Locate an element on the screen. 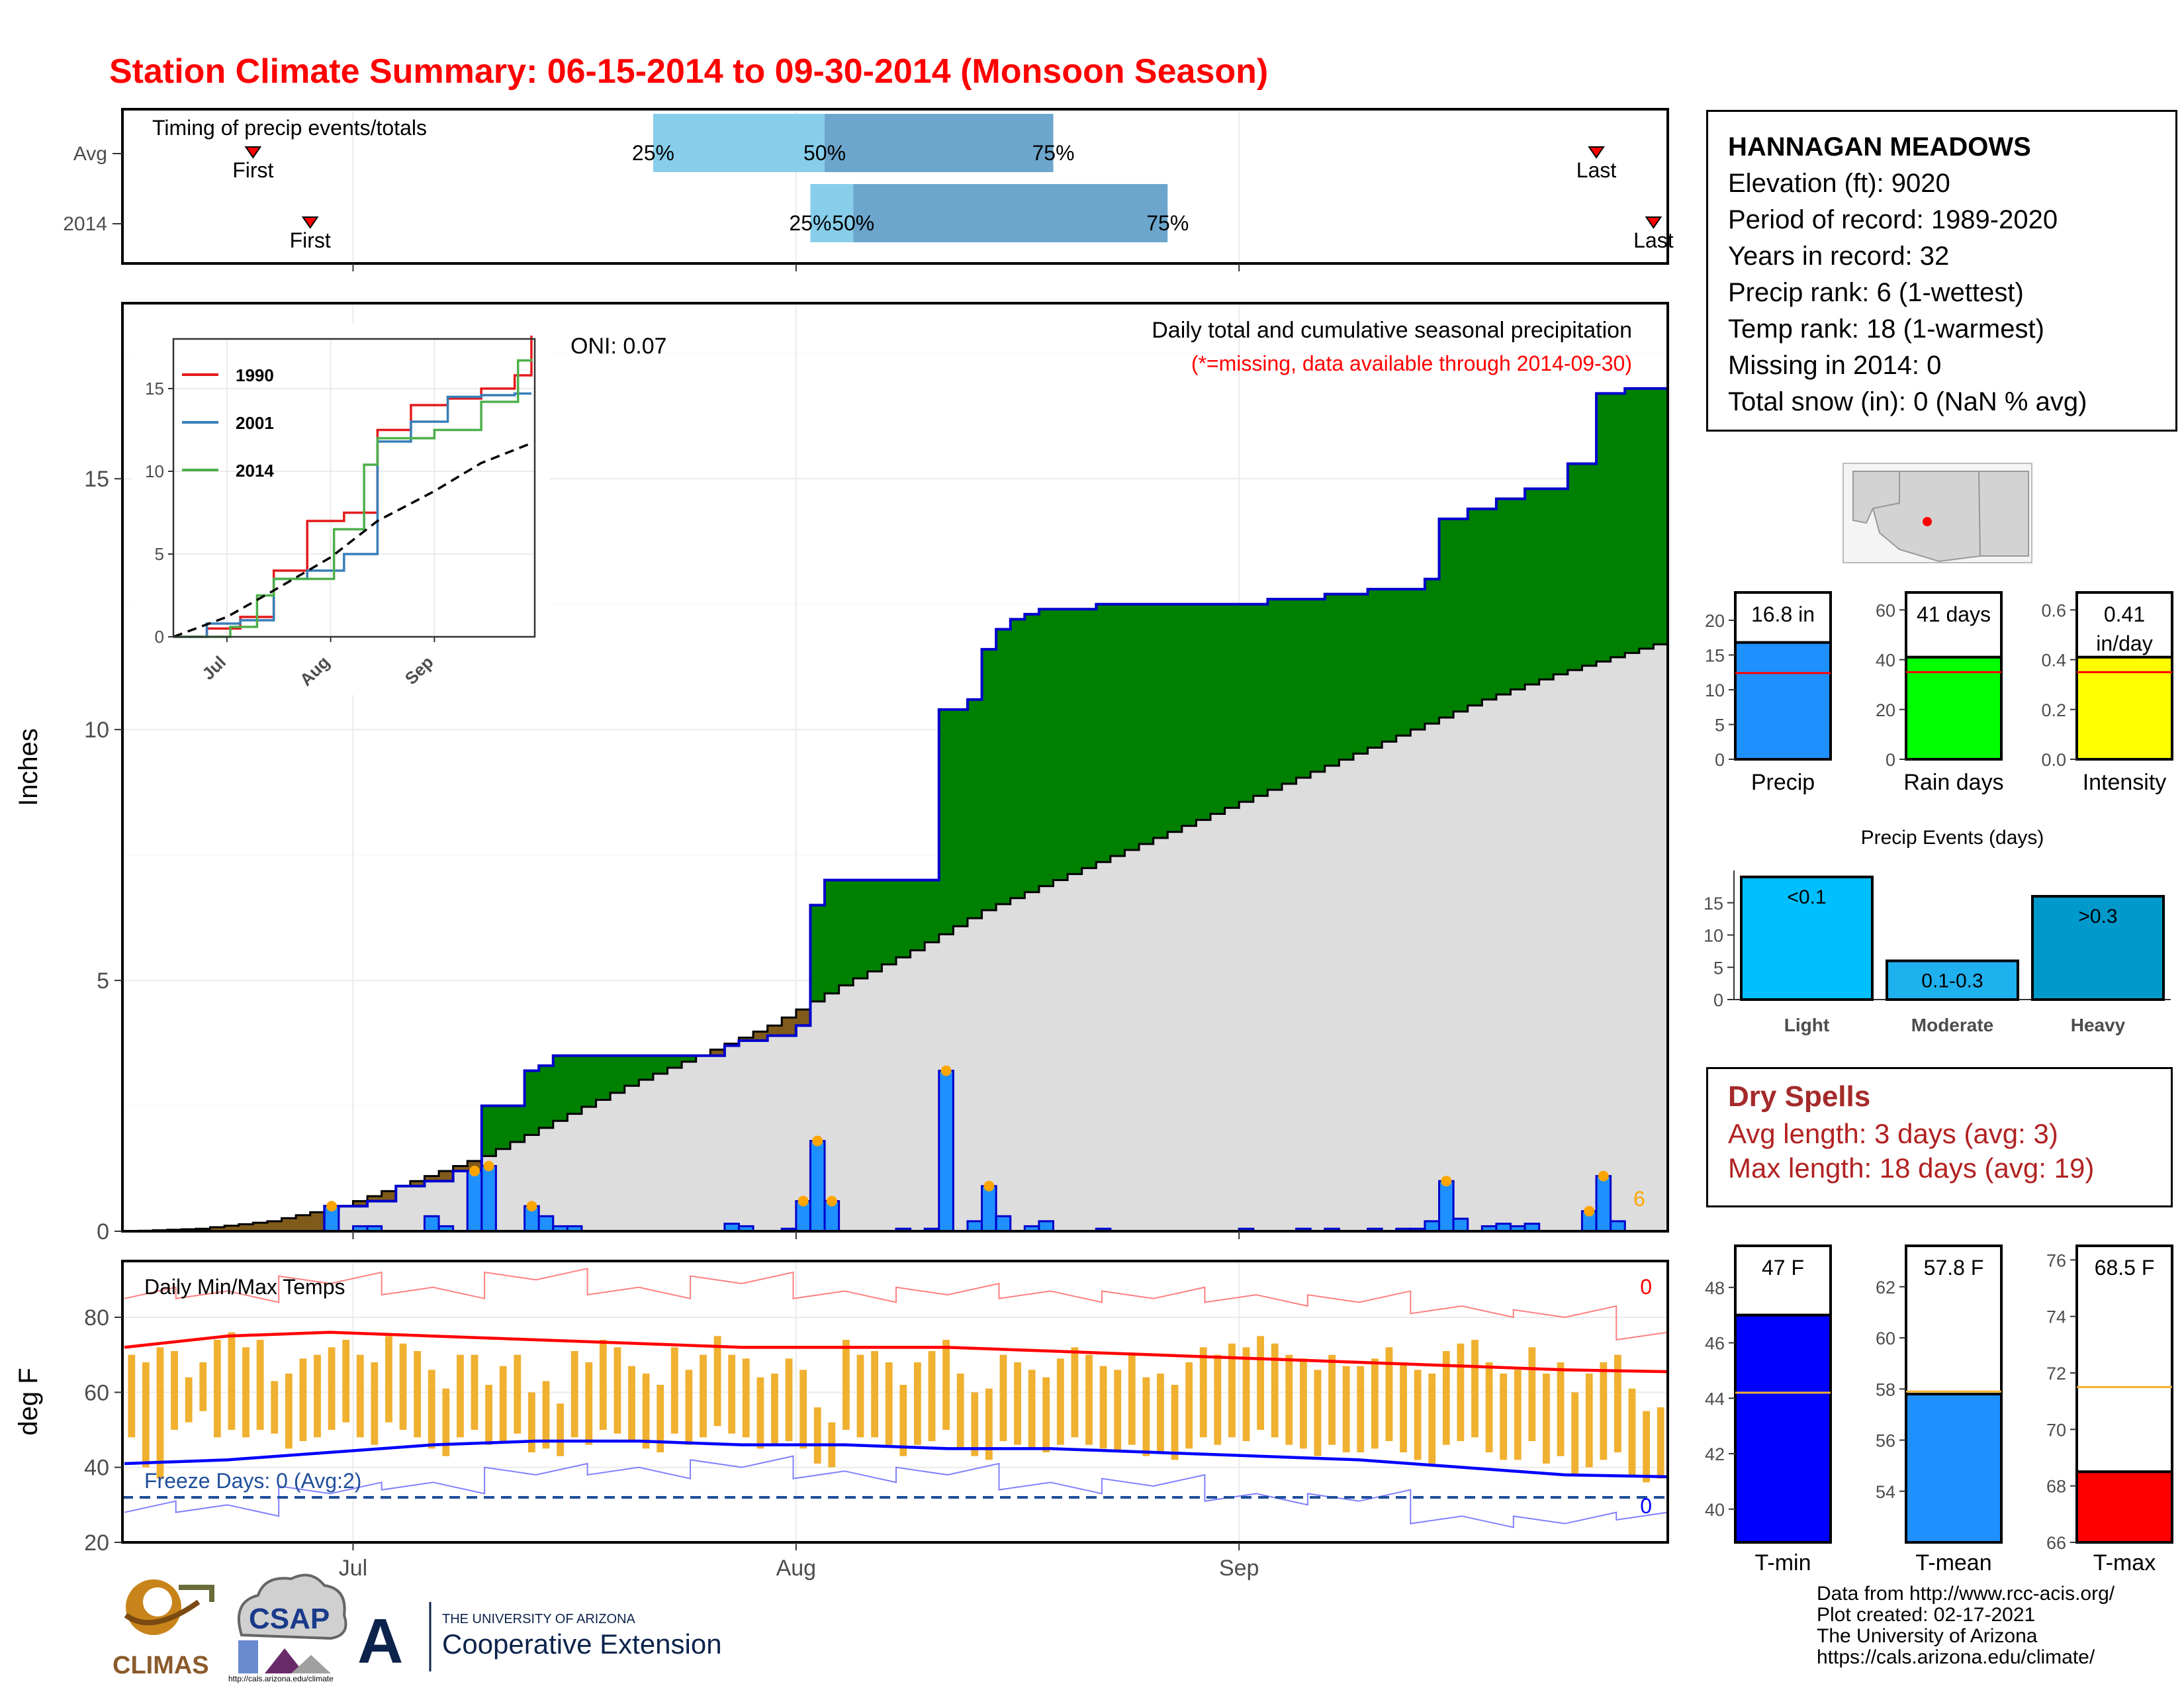 This screenshot has width=2184, height=1688. inset-background is located at coordinates (340, 509).